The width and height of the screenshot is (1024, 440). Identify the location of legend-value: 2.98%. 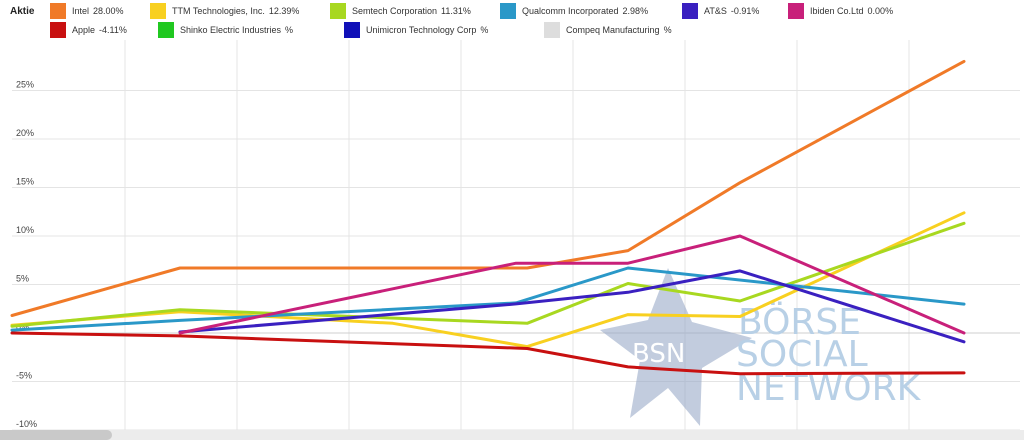
(635, 11).